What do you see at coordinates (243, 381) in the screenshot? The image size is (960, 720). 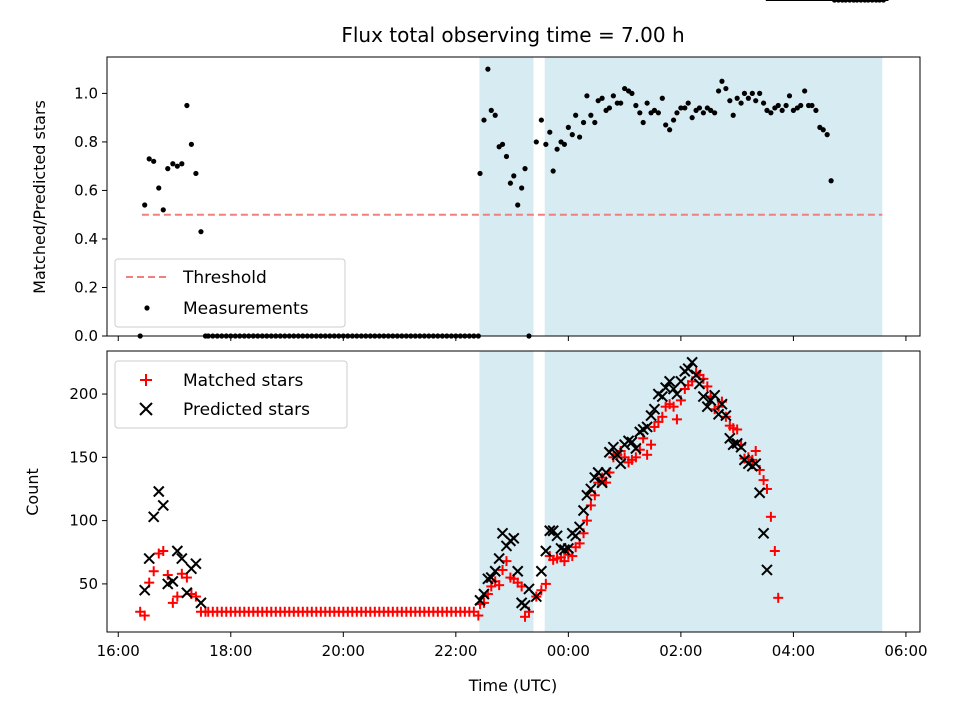 I see `legend-matched-label: Matched stars` at bounding box center [243, 381].